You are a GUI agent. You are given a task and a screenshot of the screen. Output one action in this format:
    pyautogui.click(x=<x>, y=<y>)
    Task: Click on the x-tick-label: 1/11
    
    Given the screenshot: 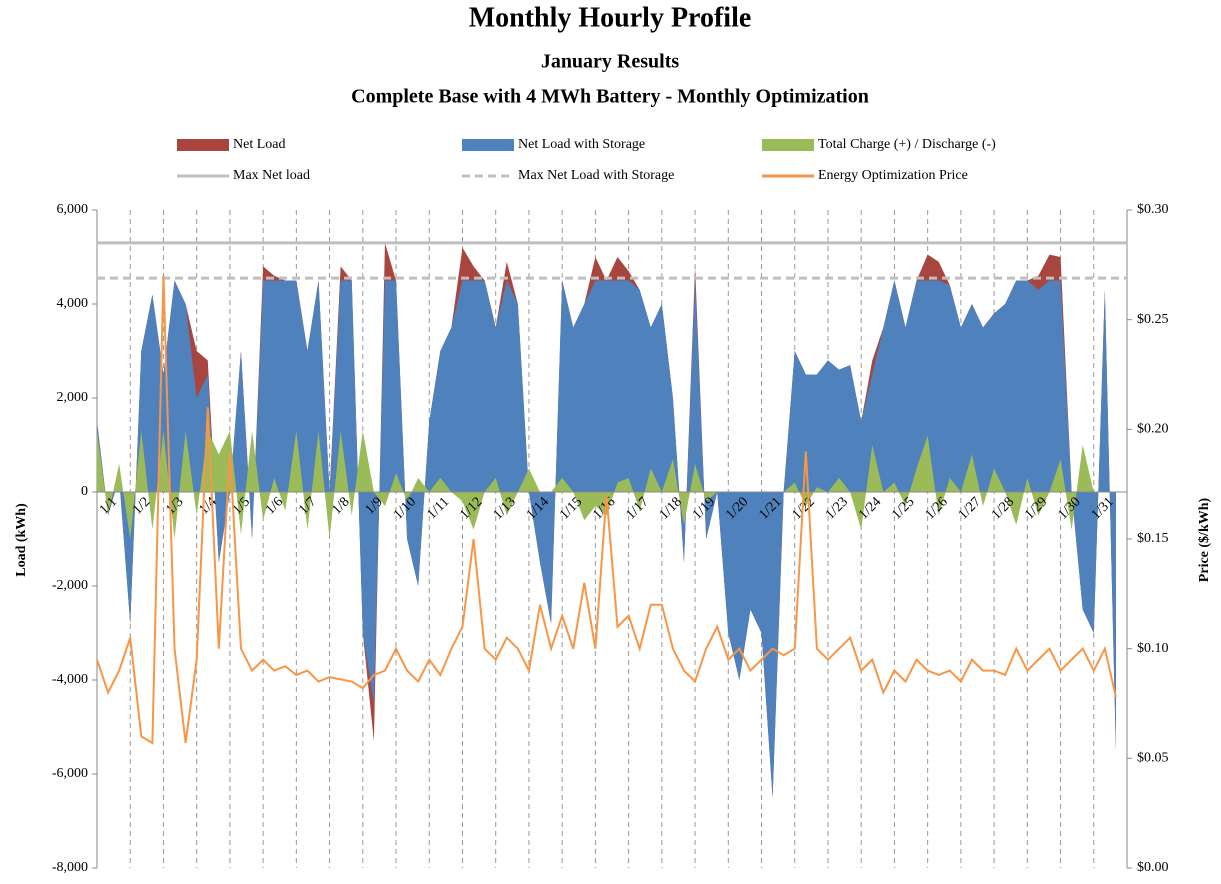 What is the action you would take?
    pyautogui.click(x=439, y=508)
    